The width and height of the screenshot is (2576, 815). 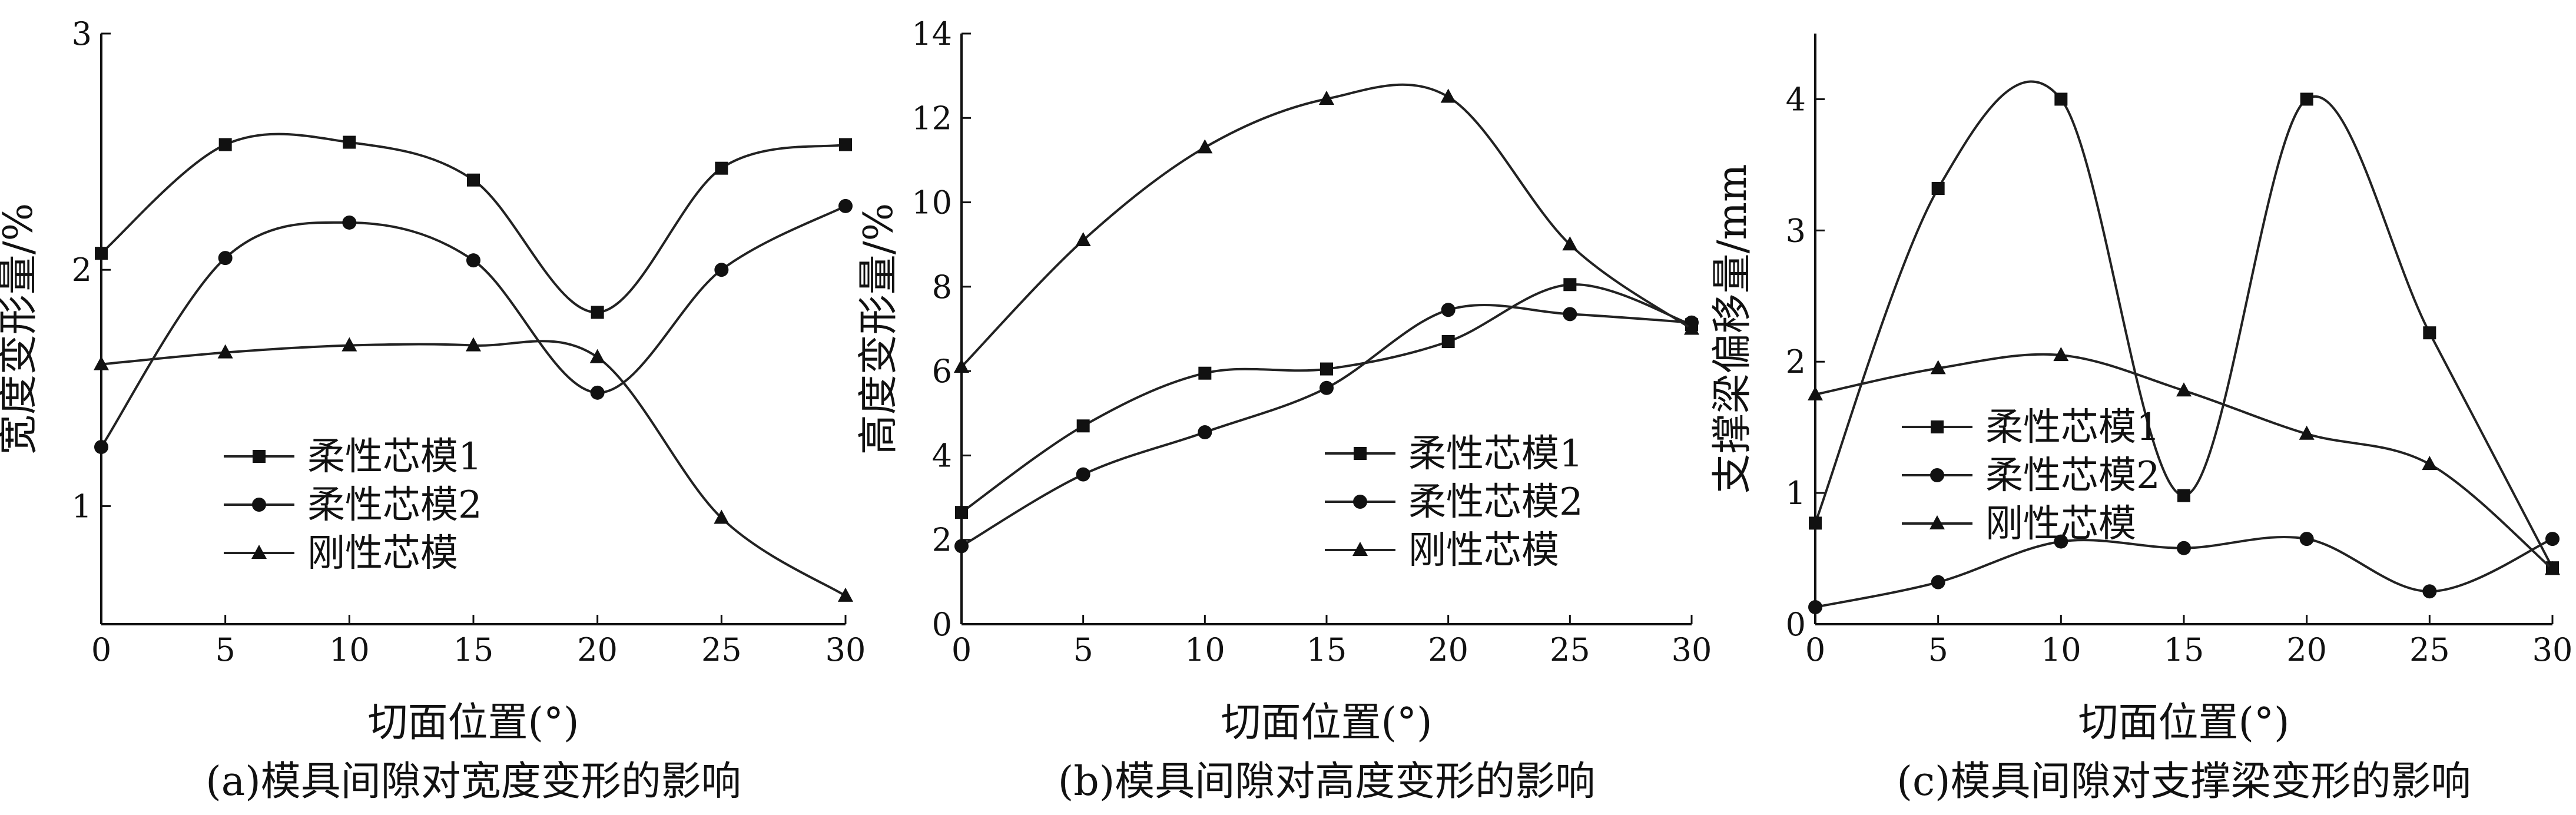 I want to click on y-tick-label: 1, so click(x=82, y=506).